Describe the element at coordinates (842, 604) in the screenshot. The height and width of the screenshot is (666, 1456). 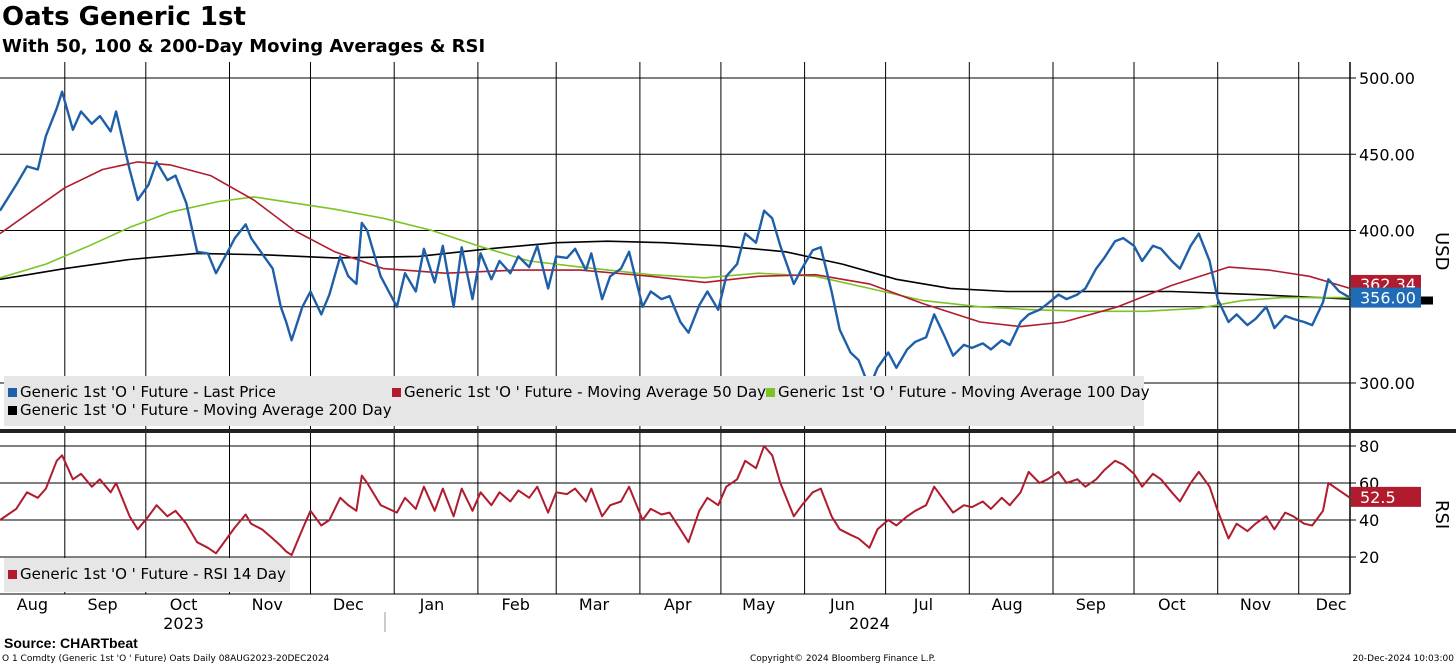
I see `x-tick-label-month: Jun` at that location.